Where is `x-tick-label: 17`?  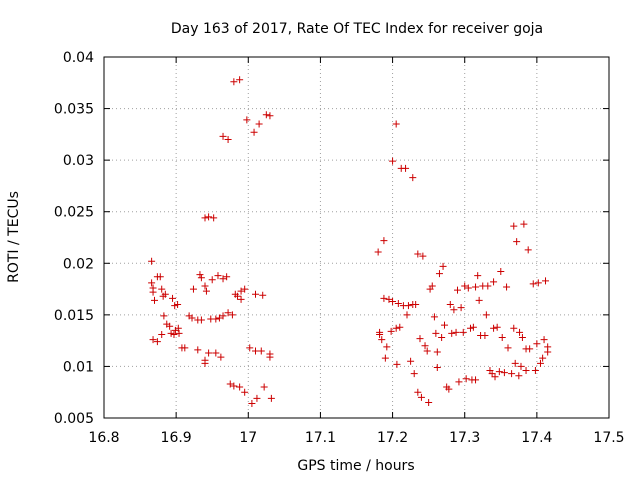 x-tick-label: 17 is located at coordinates (248, 438).